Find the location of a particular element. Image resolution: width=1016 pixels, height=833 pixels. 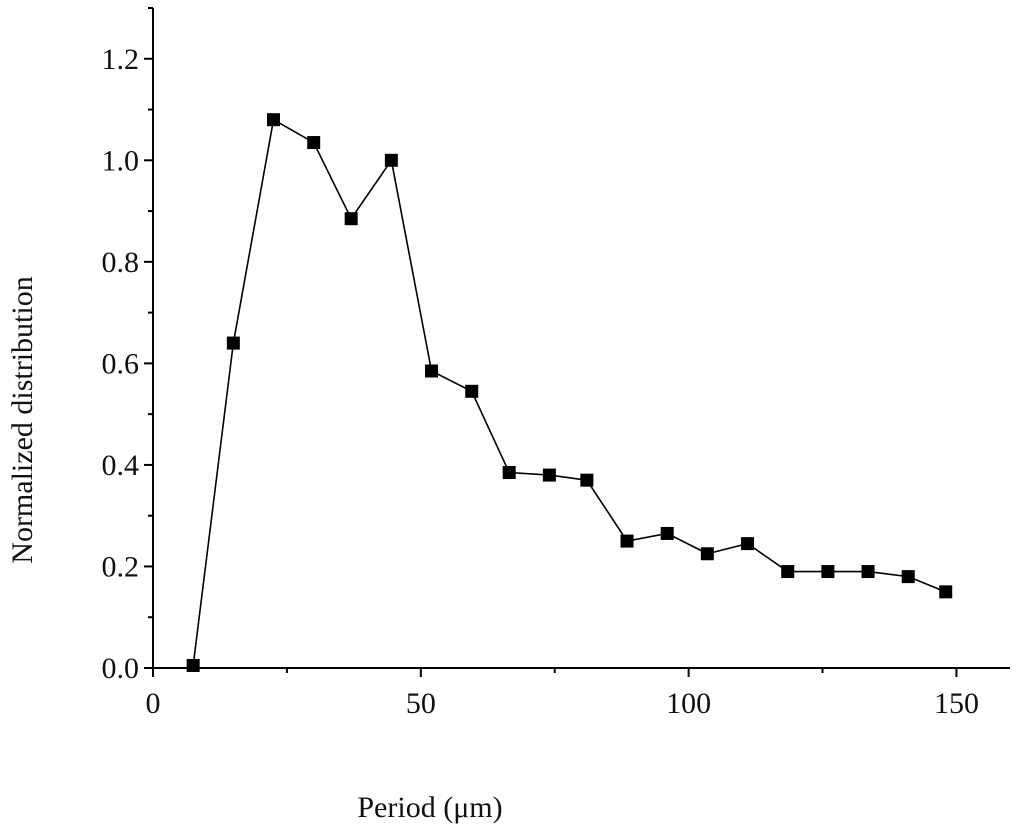

x-tick-label: 0 is located at coordinates (153, 703).